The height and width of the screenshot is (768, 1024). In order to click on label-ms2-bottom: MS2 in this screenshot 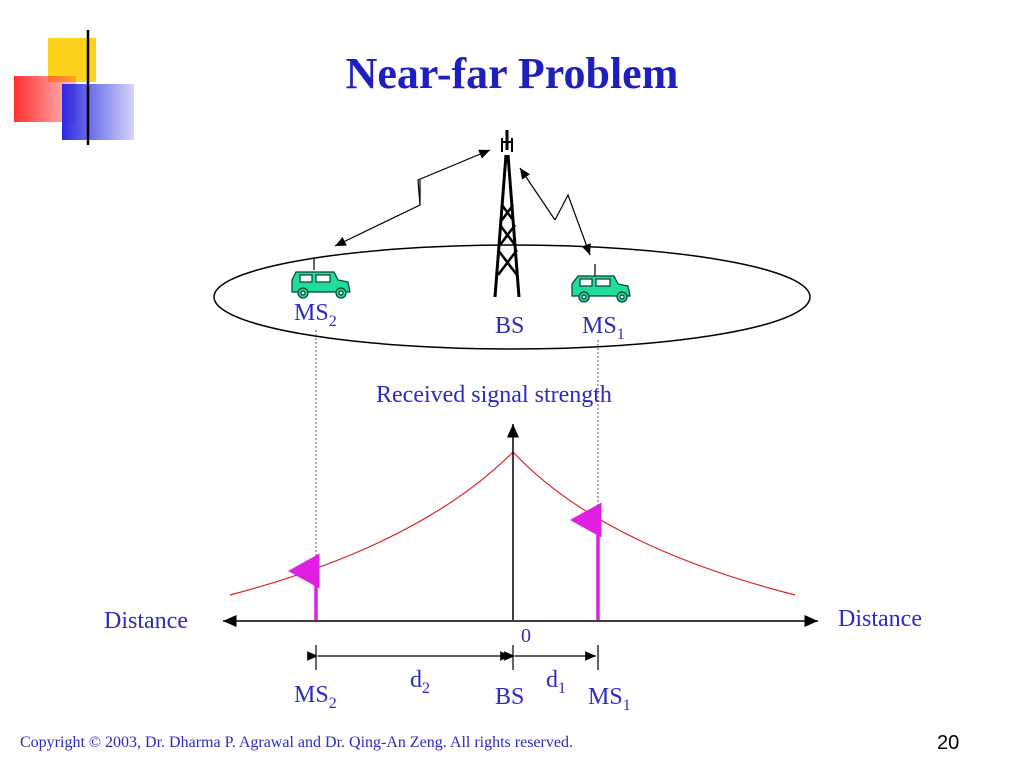, I will do `click(315, 697)`.